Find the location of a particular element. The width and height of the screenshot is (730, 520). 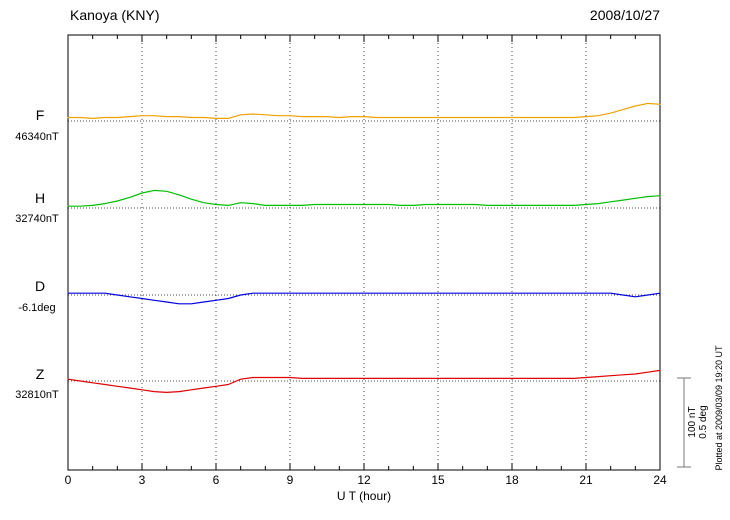

series-letter-d: D is located at coordinates (40, 286).